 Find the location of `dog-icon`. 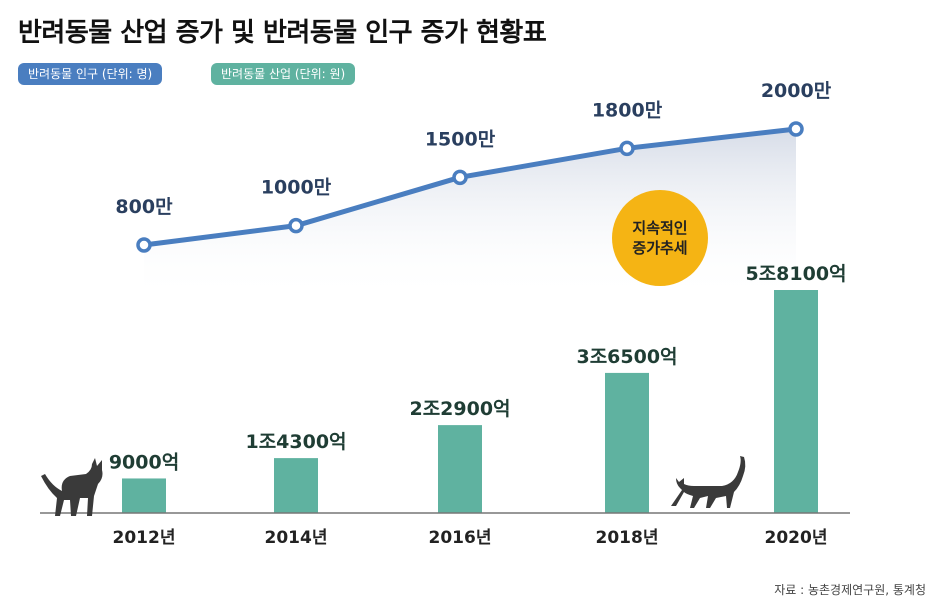

dog-icon is located at coordinates (72, 487).